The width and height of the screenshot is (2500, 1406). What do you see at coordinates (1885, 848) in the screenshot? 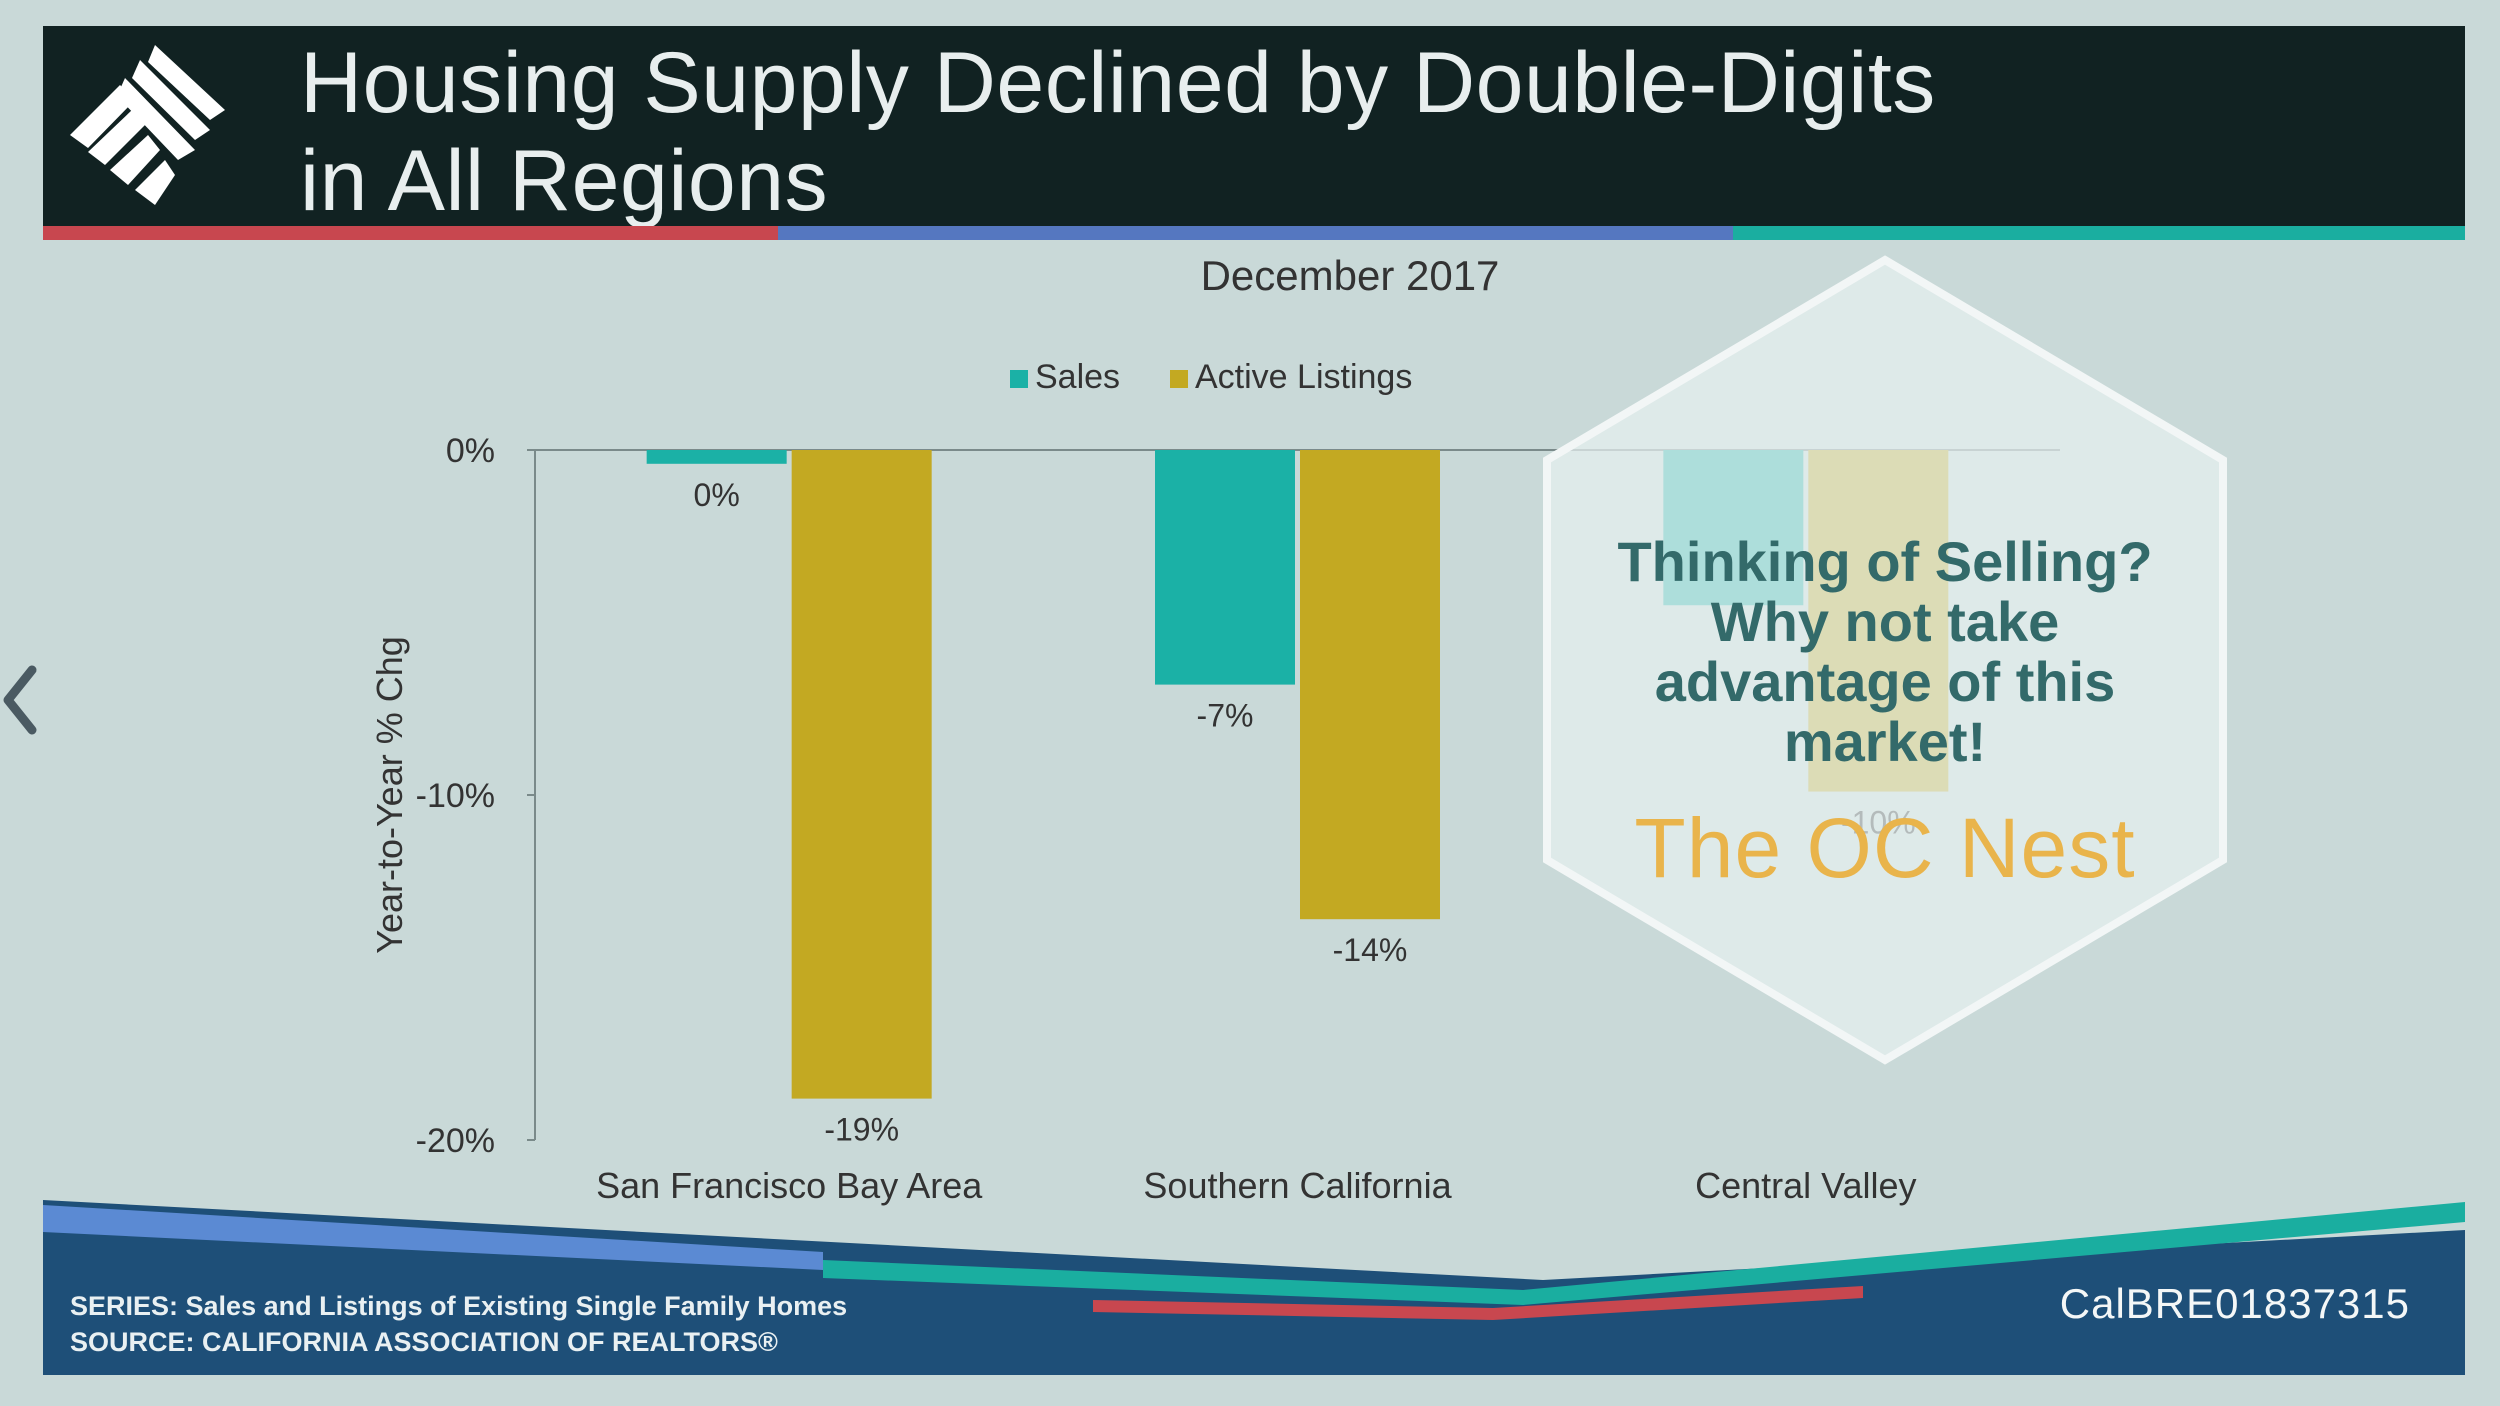
I see `brand-name: The OC Nest` at bounding box center [1885, 848].